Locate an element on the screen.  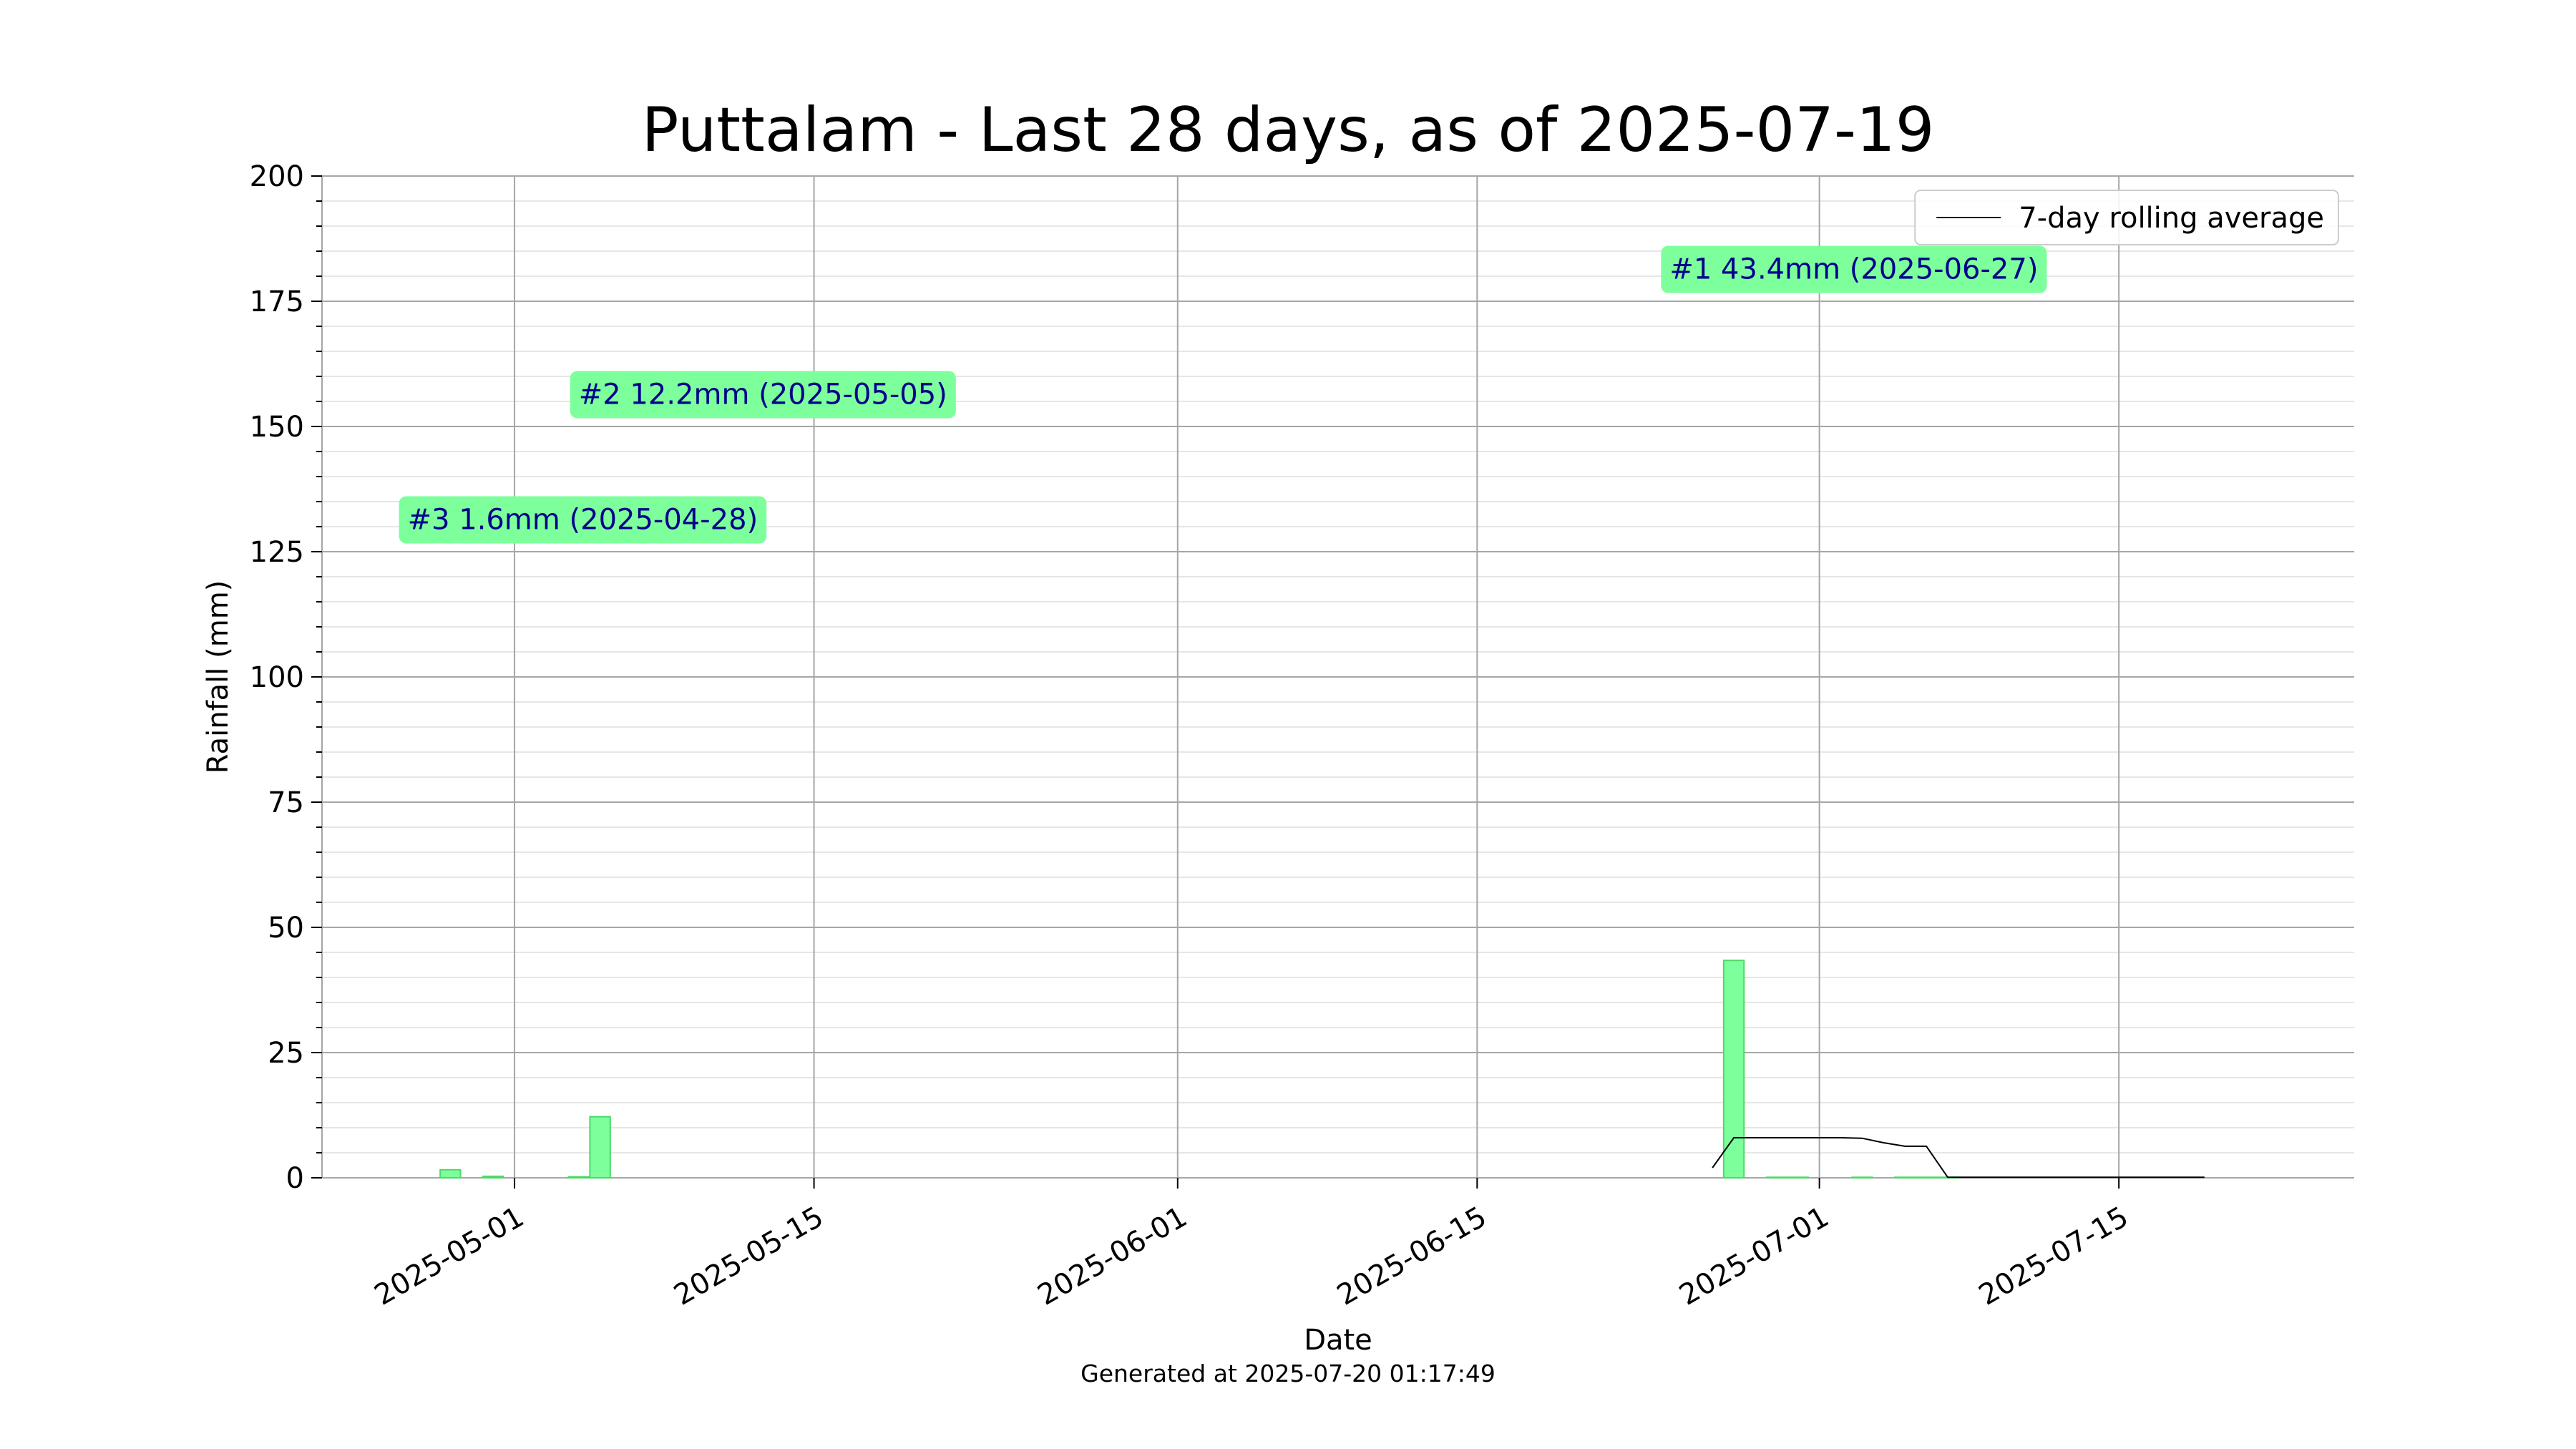
y-tick-label: 0 is located at coordinates (295, 1178).